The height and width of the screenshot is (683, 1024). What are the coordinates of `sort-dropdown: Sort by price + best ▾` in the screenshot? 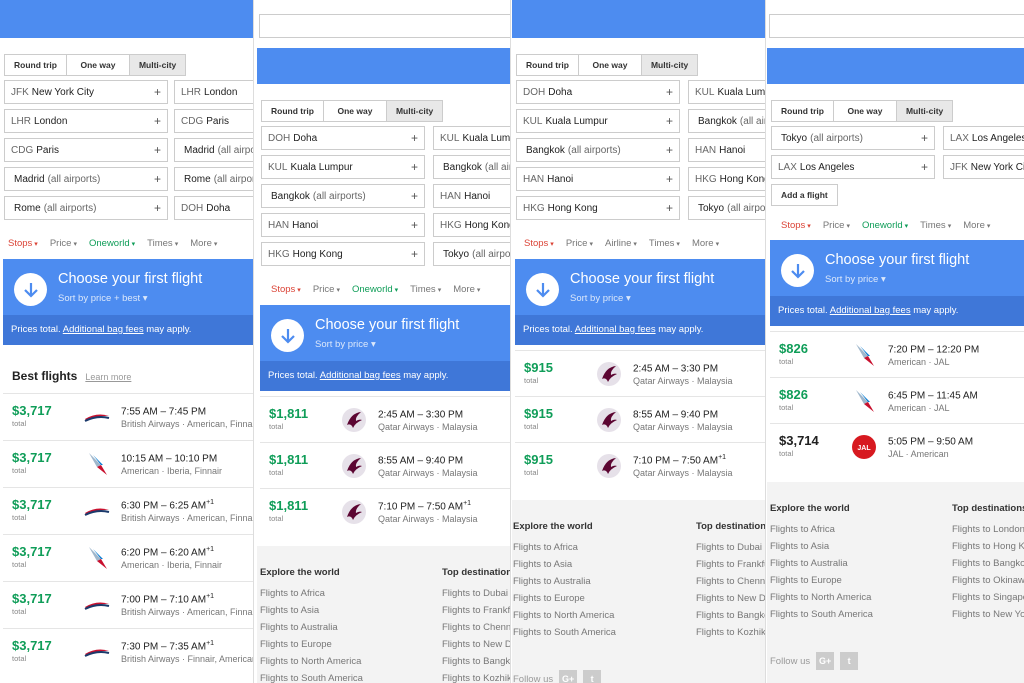 It's located at (103, 298).